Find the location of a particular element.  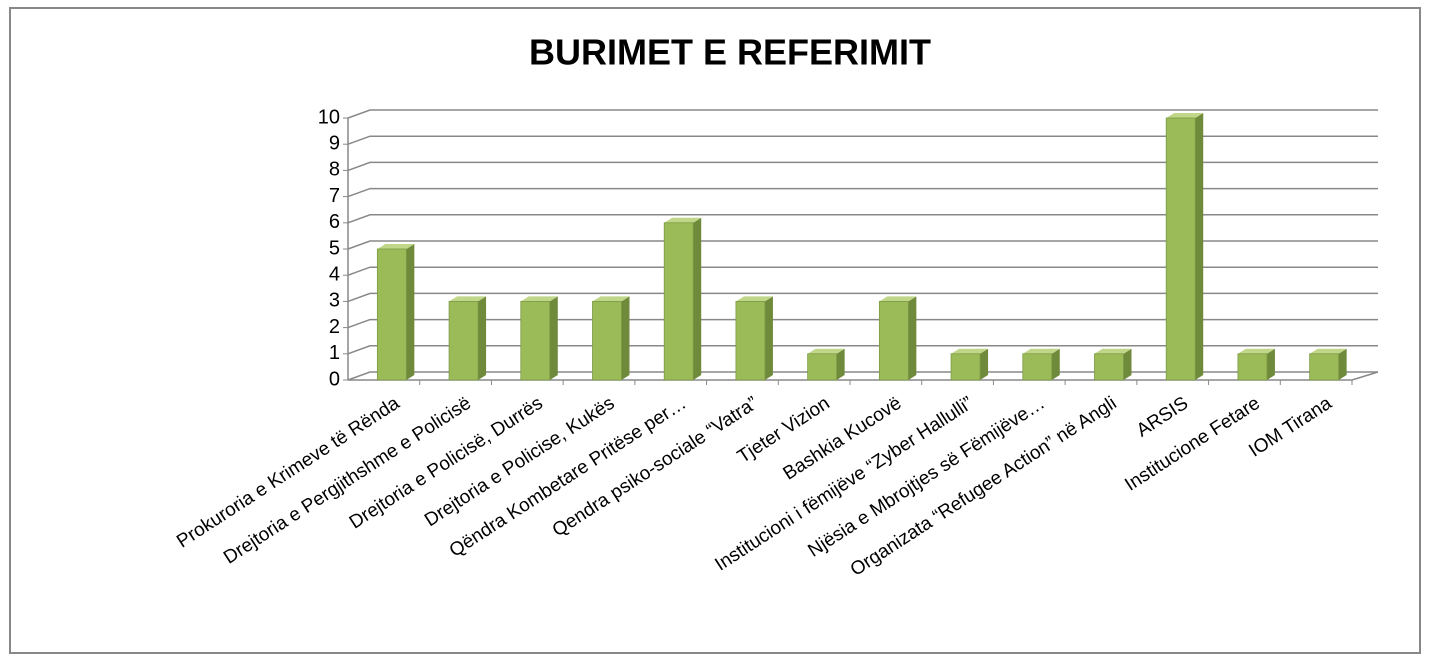

y-tick-label: 0 is located at coordinates (334, 379).